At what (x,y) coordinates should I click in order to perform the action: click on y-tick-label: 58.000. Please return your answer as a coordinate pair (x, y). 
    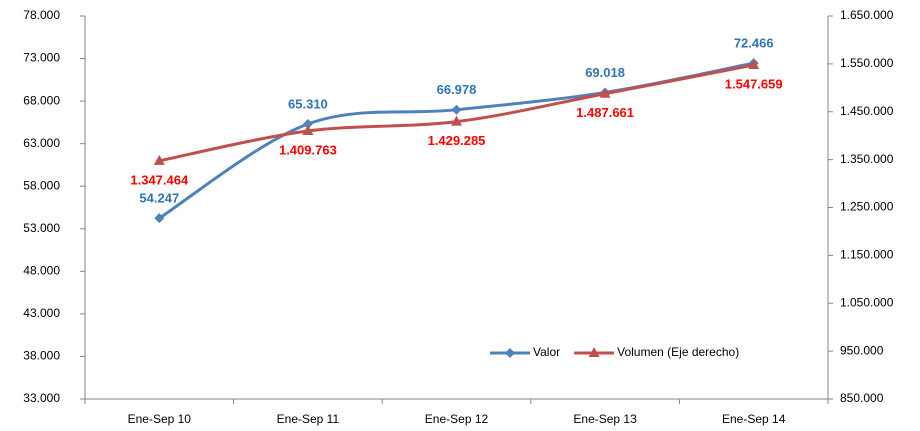
    Looking at the image, I should click on (41, 185).